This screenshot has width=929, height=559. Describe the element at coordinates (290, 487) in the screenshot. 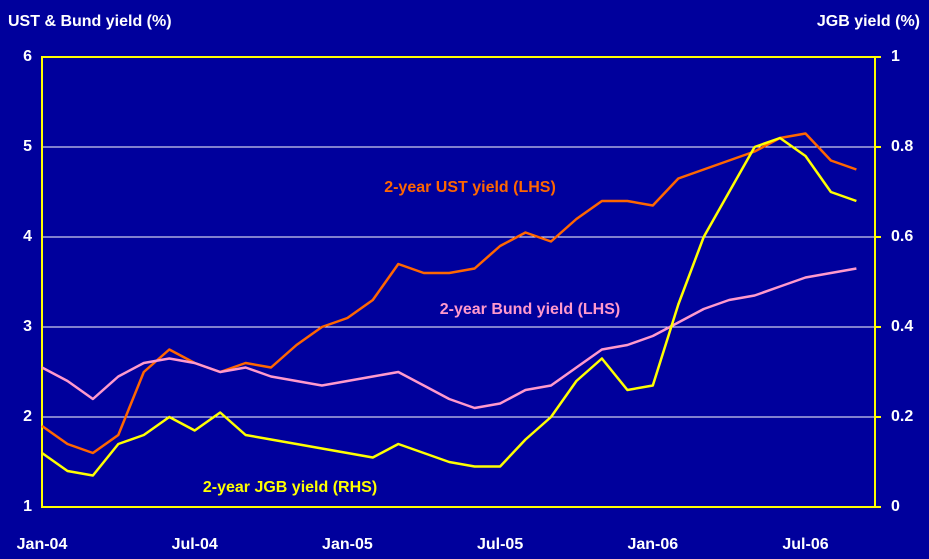

I see `series-label: 2-year JGB yield (RHS)` at that location.